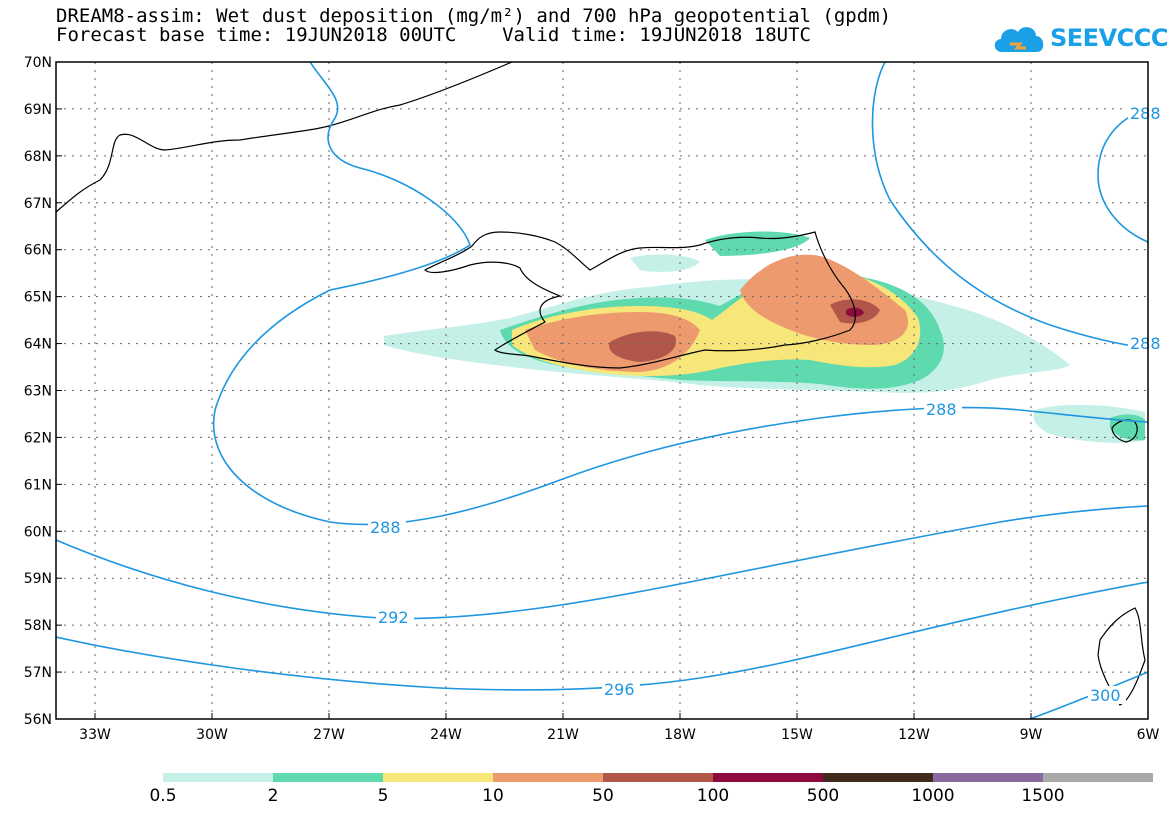  I want to click on deposition-area-2b, so click(757, 243).